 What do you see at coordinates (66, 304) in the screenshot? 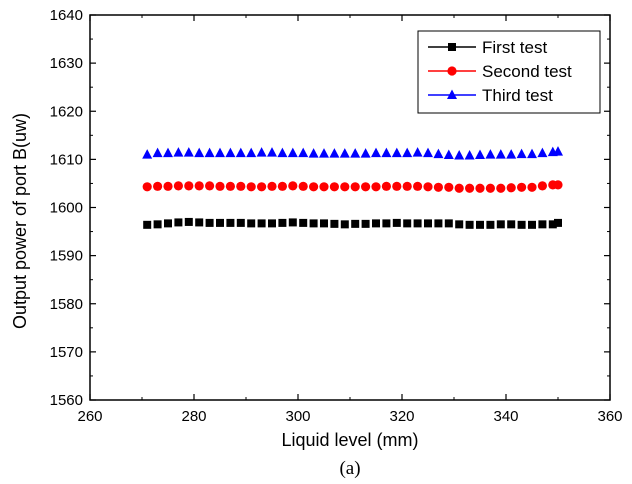
I see `y-tick-label: 1580` at bounding box center [66, 304].